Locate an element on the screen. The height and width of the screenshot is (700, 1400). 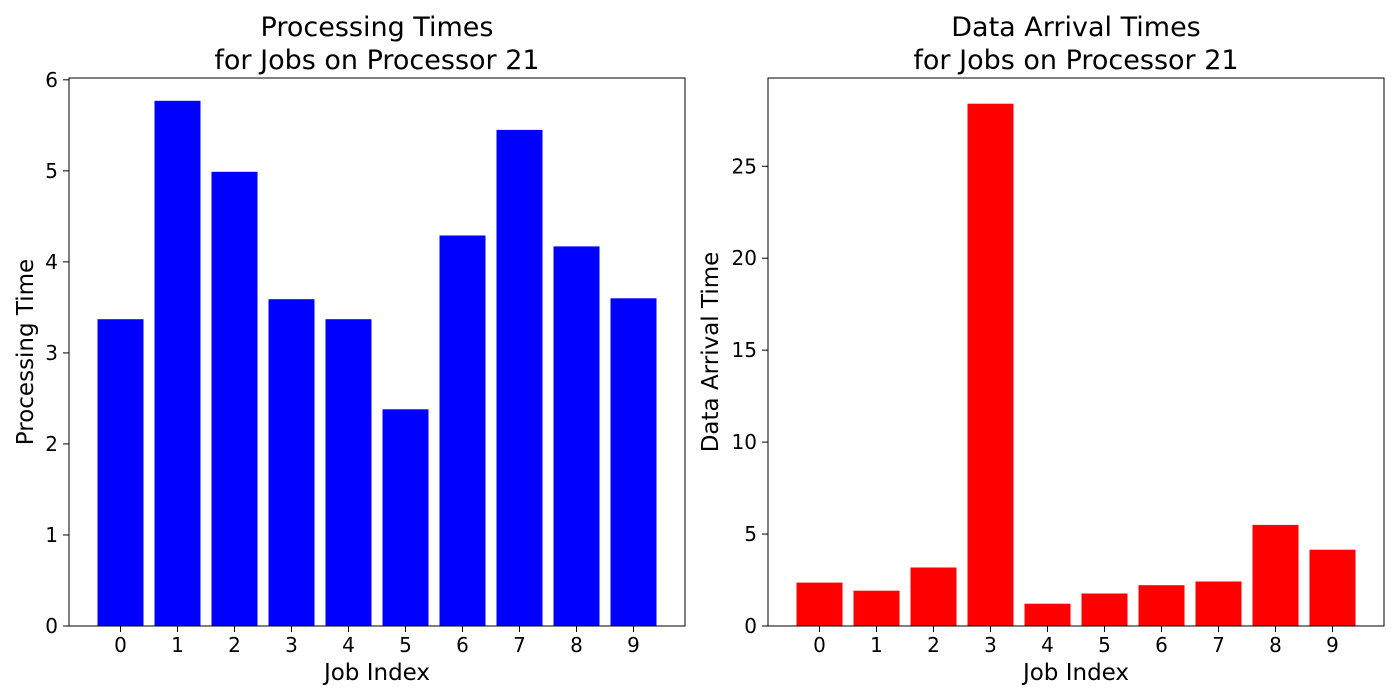
y-tick-label: 3 is located at coordinates (51, 353).